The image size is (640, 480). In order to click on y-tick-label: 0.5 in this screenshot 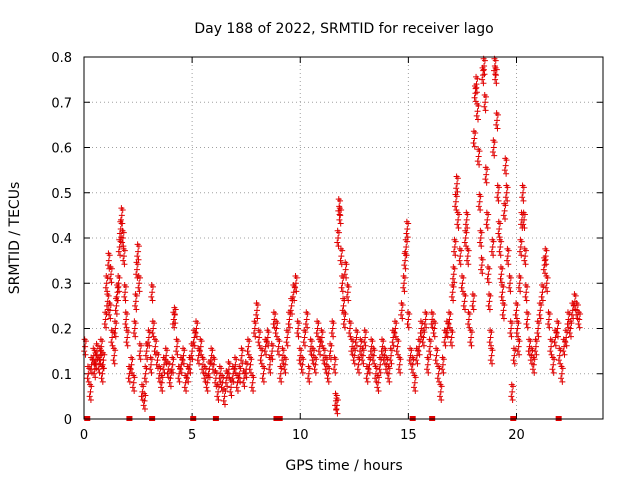, I will do `click(61, 194)`.